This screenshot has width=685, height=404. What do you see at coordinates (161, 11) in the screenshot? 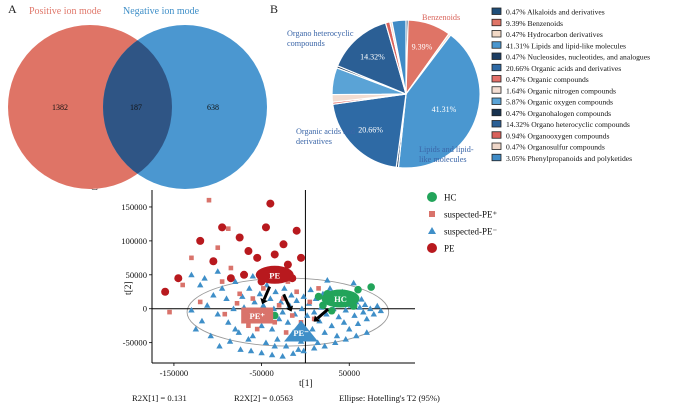
I see `venn-negative-label: Negative ion mode` at bounding box center [161, 11].